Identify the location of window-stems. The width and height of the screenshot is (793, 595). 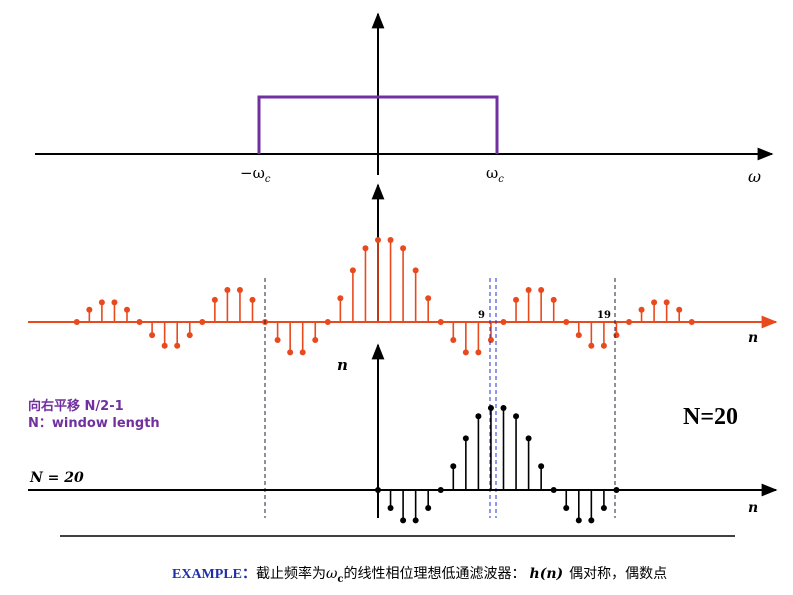
(497, 464).